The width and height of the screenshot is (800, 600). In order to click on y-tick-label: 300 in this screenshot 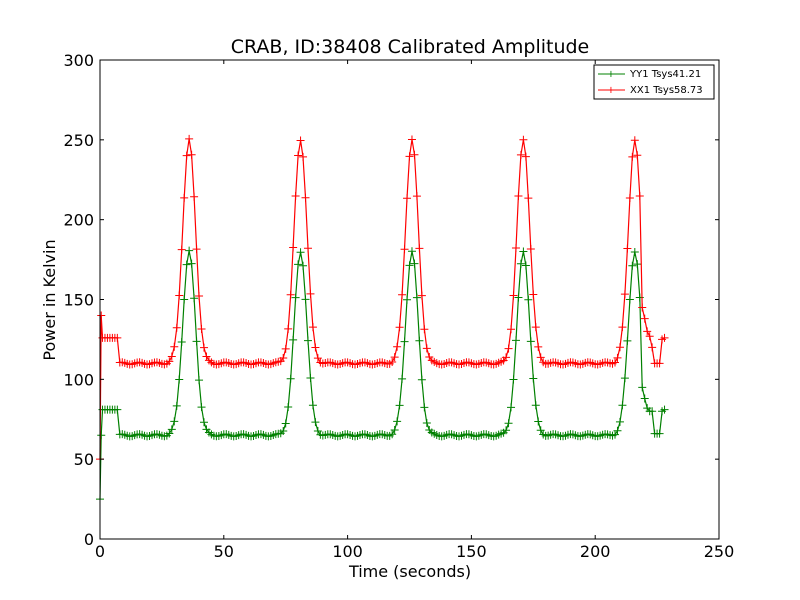, I will do `click(78, 60)`.